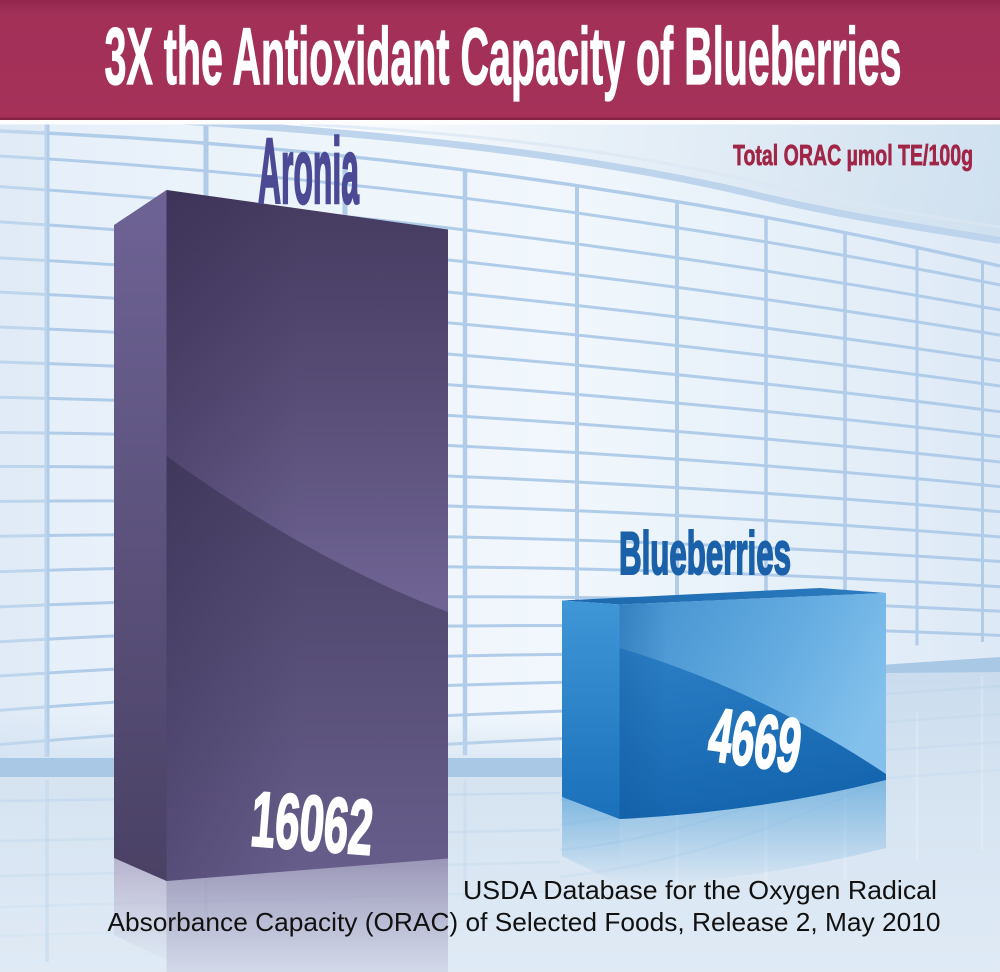 This screenshot has width=1000, height=972. Describe the element at coordinates (705, 553) in the screenshot. I see `svg-text: Blueberries` at that location.